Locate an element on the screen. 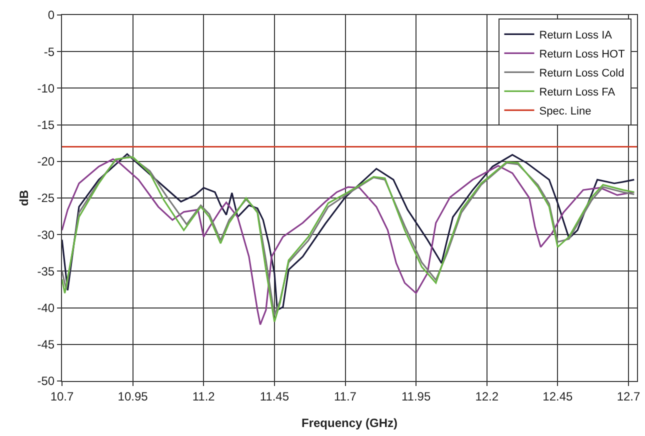 Image resolution: width=645 pixels, height=436 pixels. x-tick-label: 10.7 is located at coordinates (62, 396).